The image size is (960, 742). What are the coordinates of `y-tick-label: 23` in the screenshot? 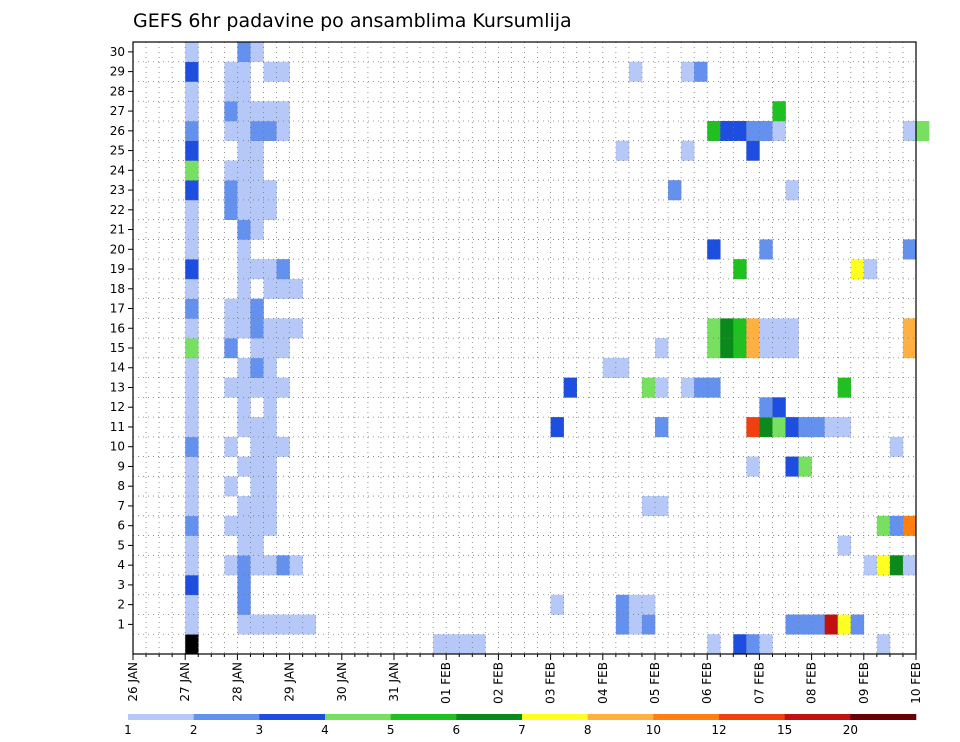 It's located at (117, 190).